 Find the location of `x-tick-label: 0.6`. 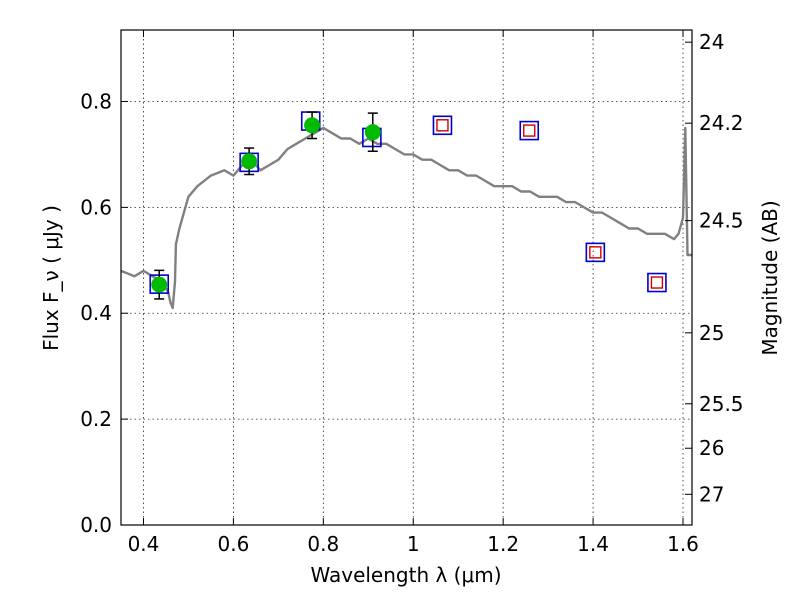

x-tick-label: 0.6 is located at coordinates (233, 544).